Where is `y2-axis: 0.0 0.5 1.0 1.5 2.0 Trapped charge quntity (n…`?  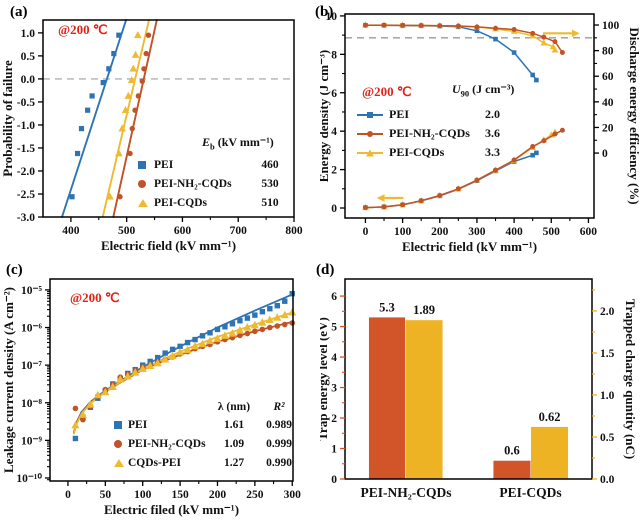
y2-axis: 0.0 0.5 1.0 1.5 2.0 Trapped charge quntity (n… is located at coordinates (615, 387).